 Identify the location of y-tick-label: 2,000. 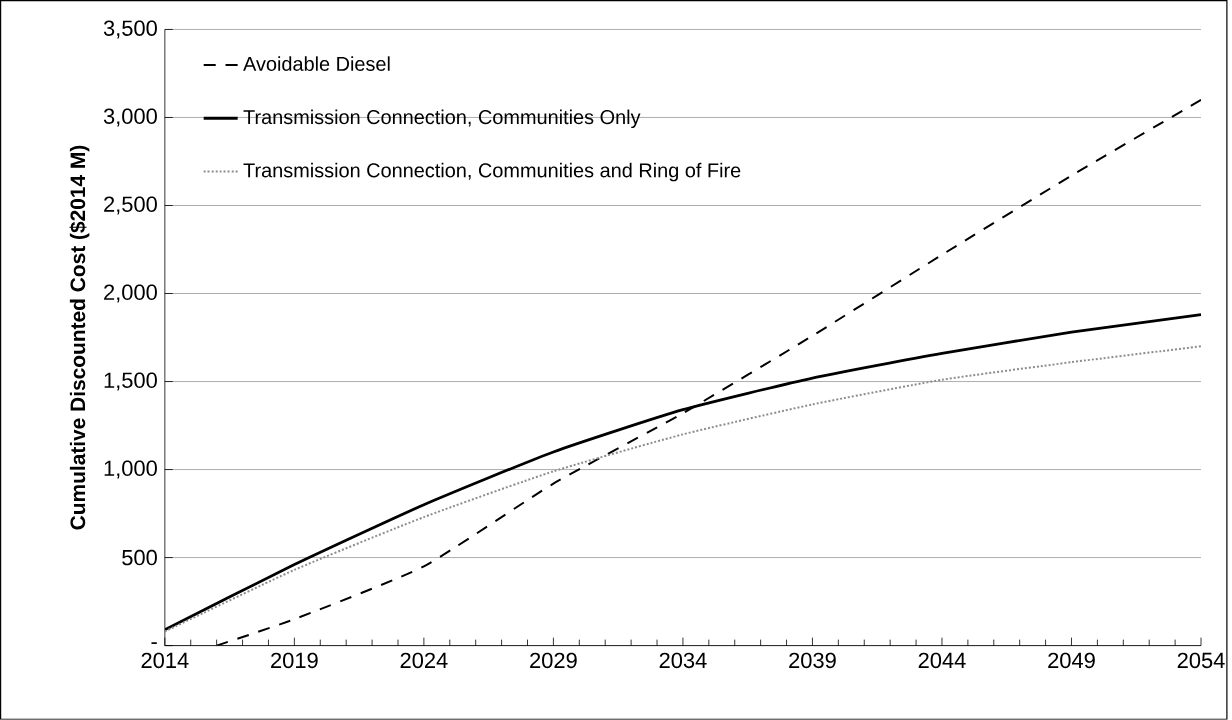
(130, 293).